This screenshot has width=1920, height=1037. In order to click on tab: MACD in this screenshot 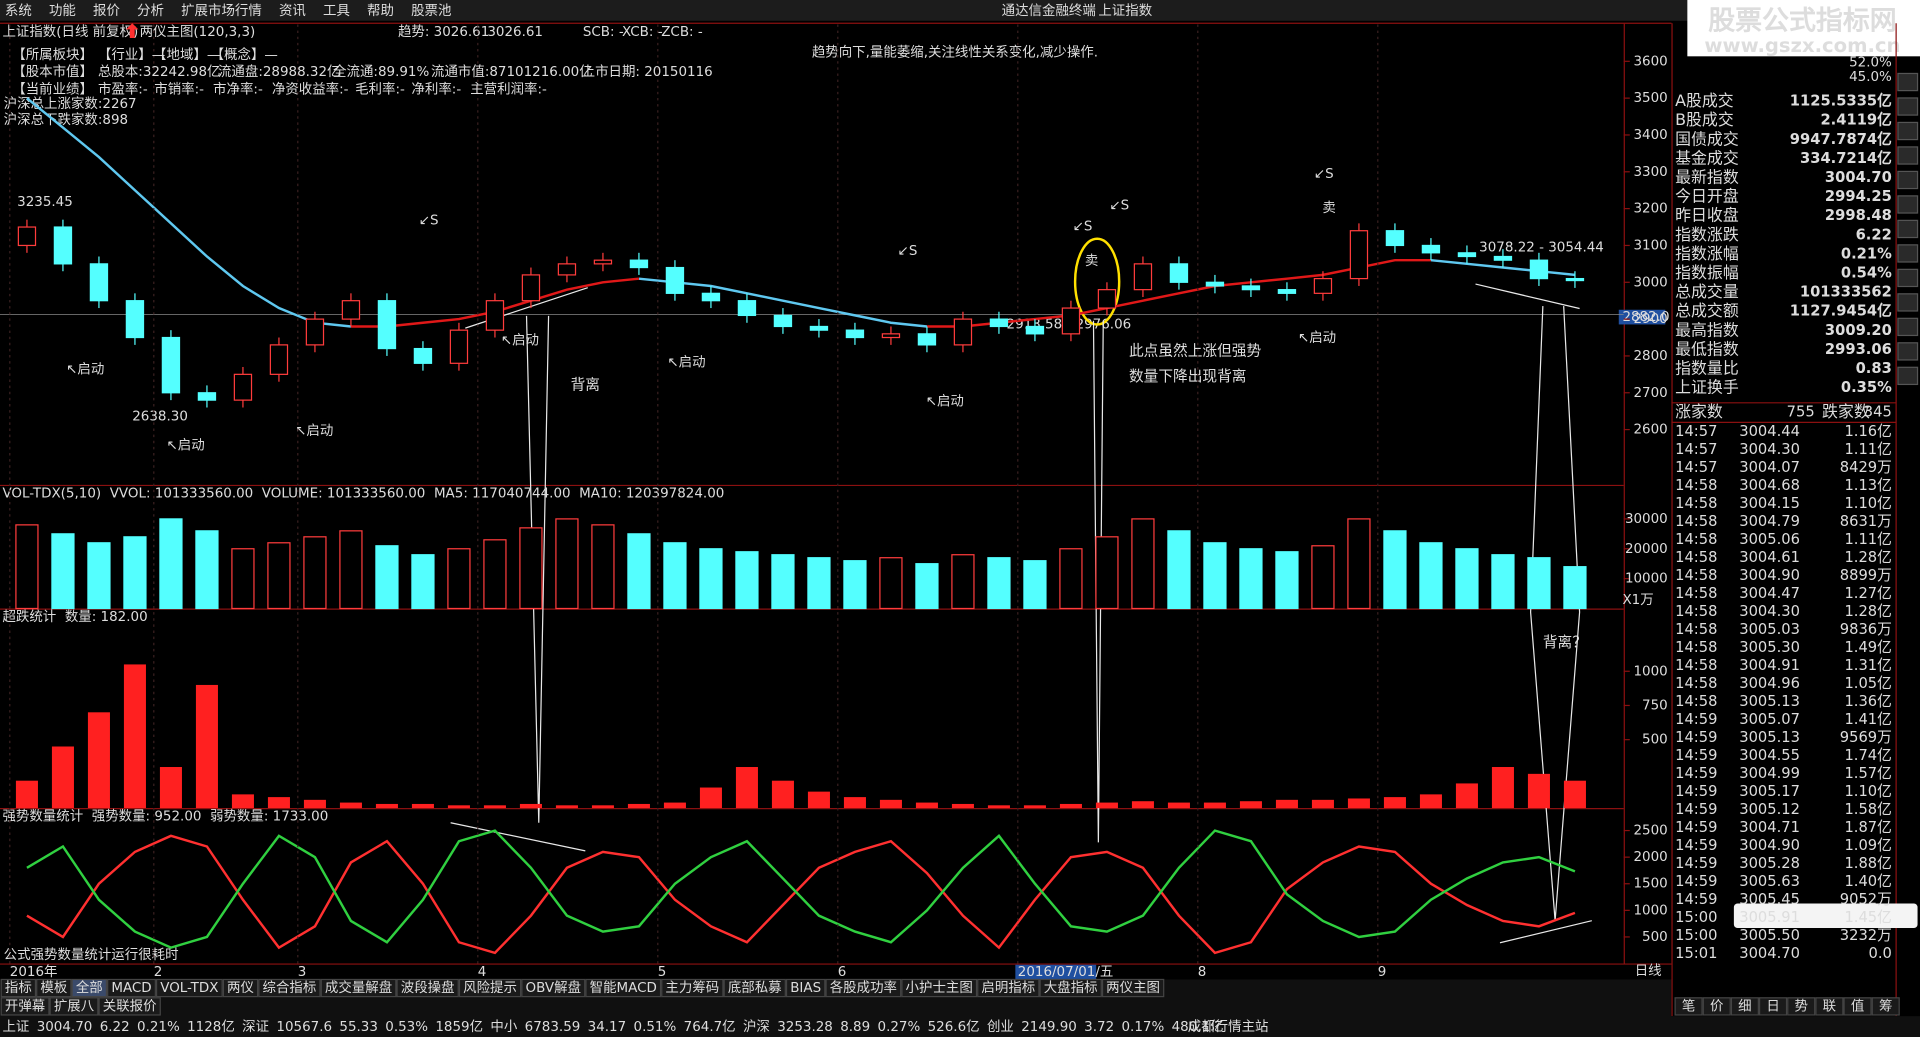, I will do `click(131, 988)`.